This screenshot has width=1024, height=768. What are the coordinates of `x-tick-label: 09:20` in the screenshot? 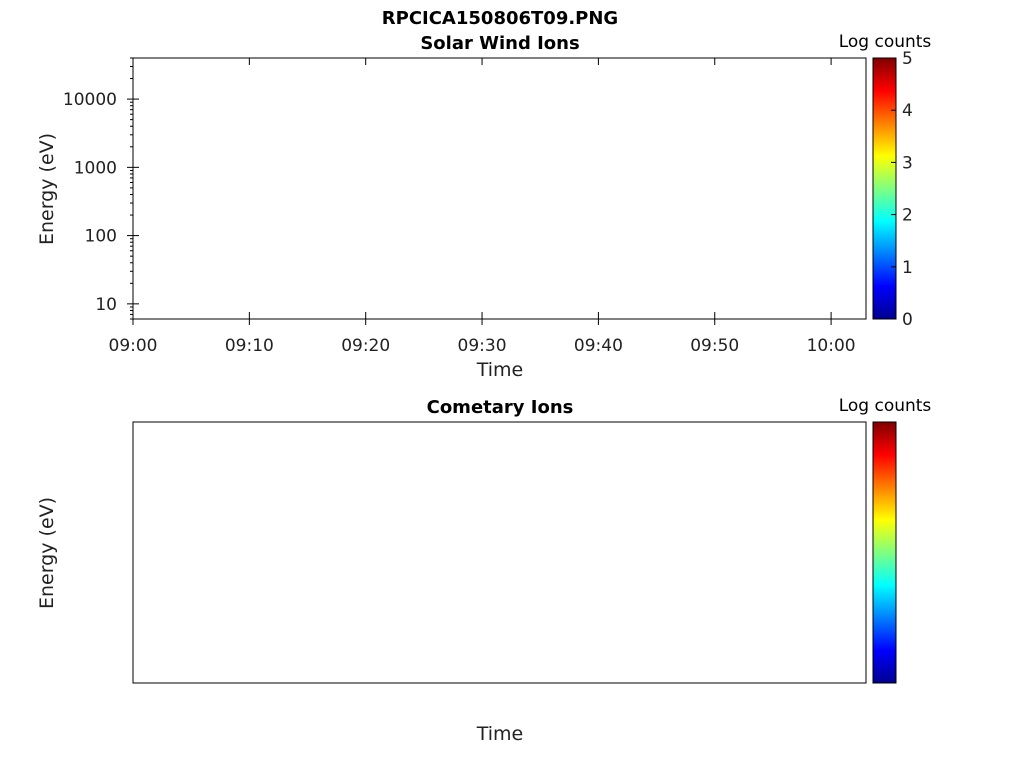 It's located at (365, 346).